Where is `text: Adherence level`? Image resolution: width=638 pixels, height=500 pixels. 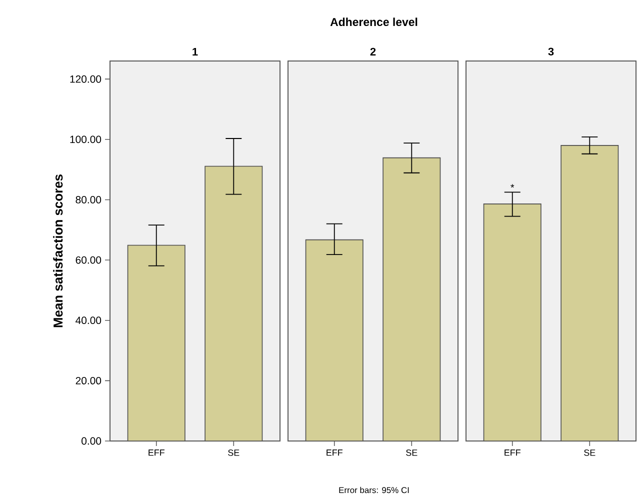 text: Adherence level is located at coordinates (374, 22).